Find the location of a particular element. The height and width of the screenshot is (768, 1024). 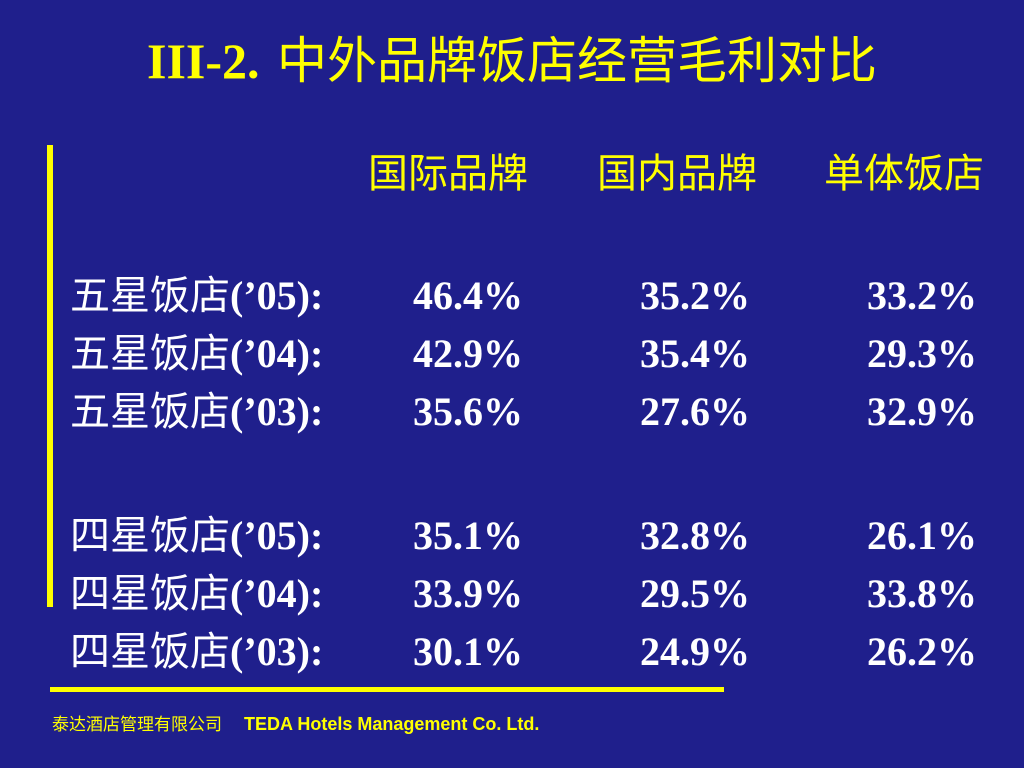

row-label: 四星饭店(’04): is located at coordinates (196, 594).